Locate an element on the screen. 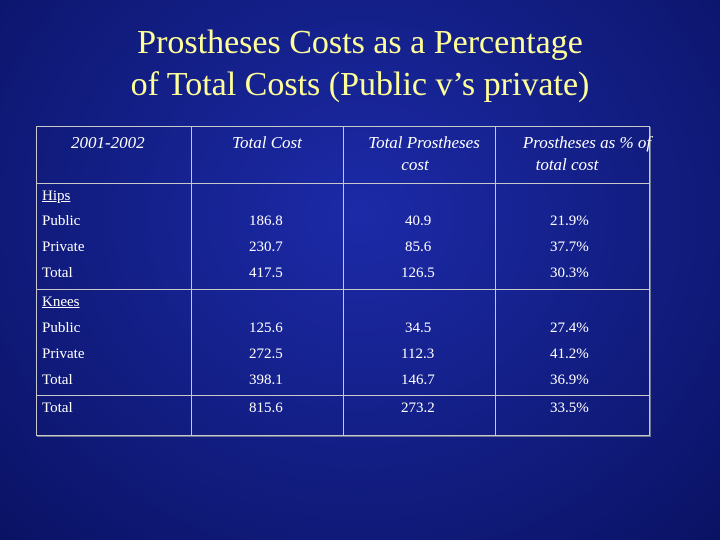  group-label-knees: Knees is located at coordinates (61, 302).